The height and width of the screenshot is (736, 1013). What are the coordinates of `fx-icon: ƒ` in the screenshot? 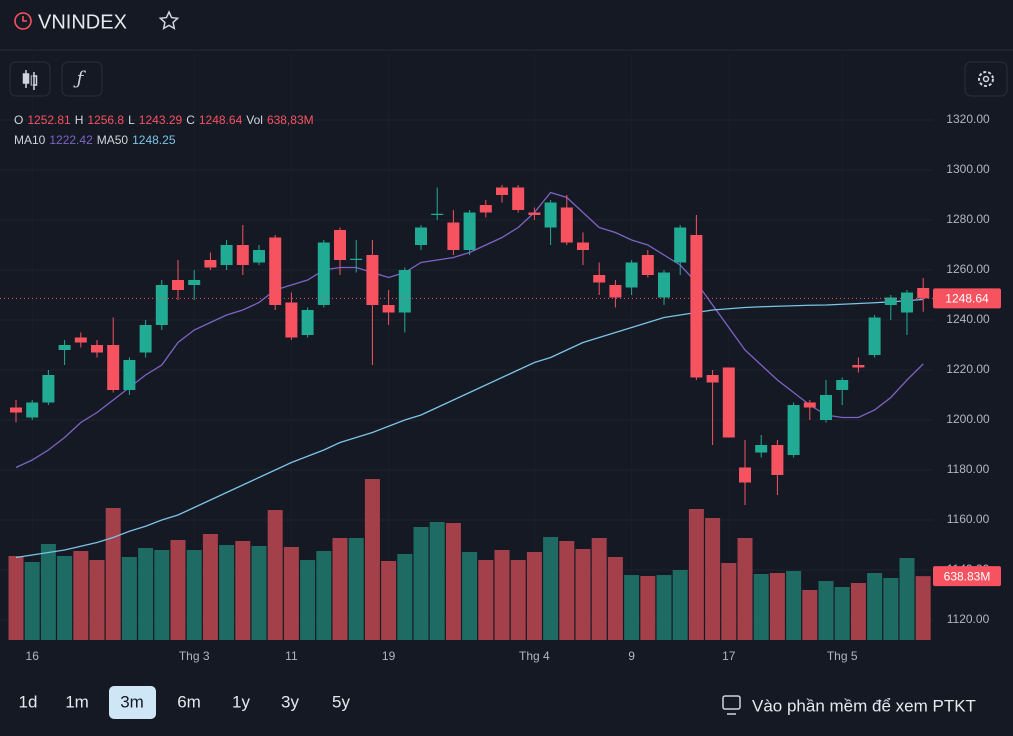 It's located at (80, 78).